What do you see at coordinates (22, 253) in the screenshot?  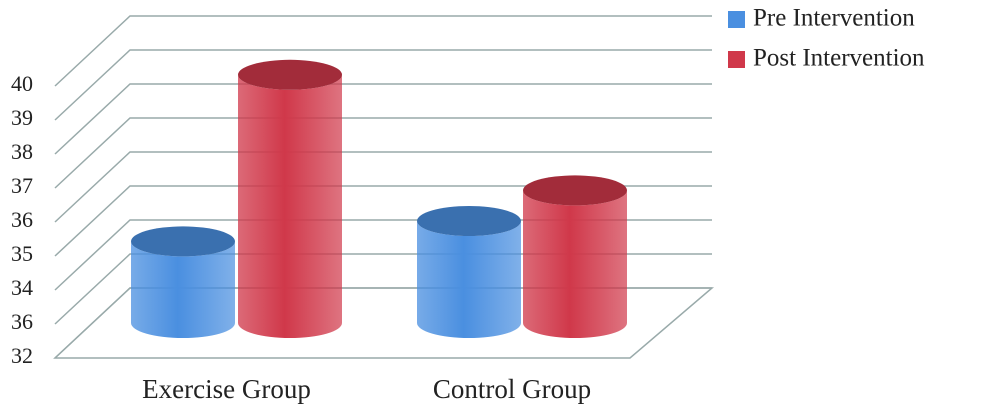 I see `y-tick-label: 35` at bounding box center [22, 253].